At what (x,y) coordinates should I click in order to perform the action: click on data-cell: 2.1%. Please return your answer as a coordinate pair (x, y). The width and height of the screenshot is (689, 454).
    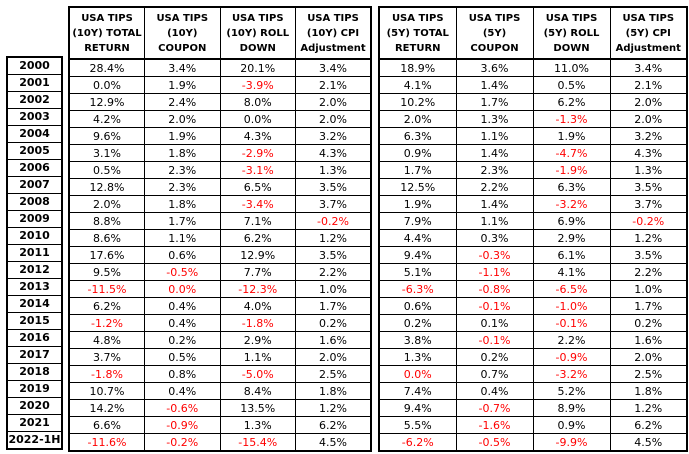
    Looking at the image, I should click on (648, 85).